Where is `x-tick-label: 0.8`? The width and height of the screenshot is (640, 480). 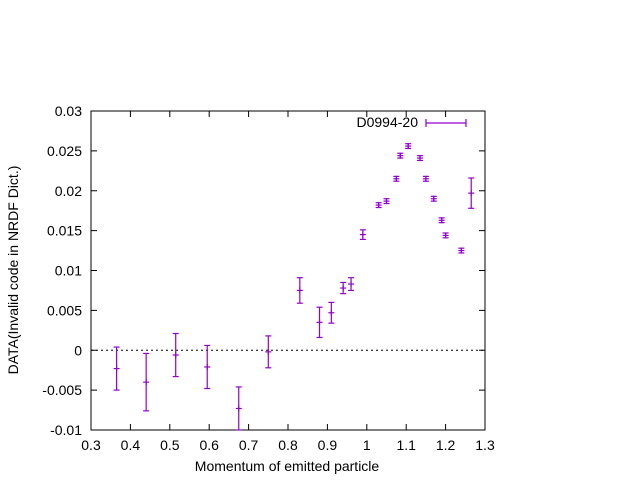
x-tick-label: 0.8 is located at coordinates (288, 445).